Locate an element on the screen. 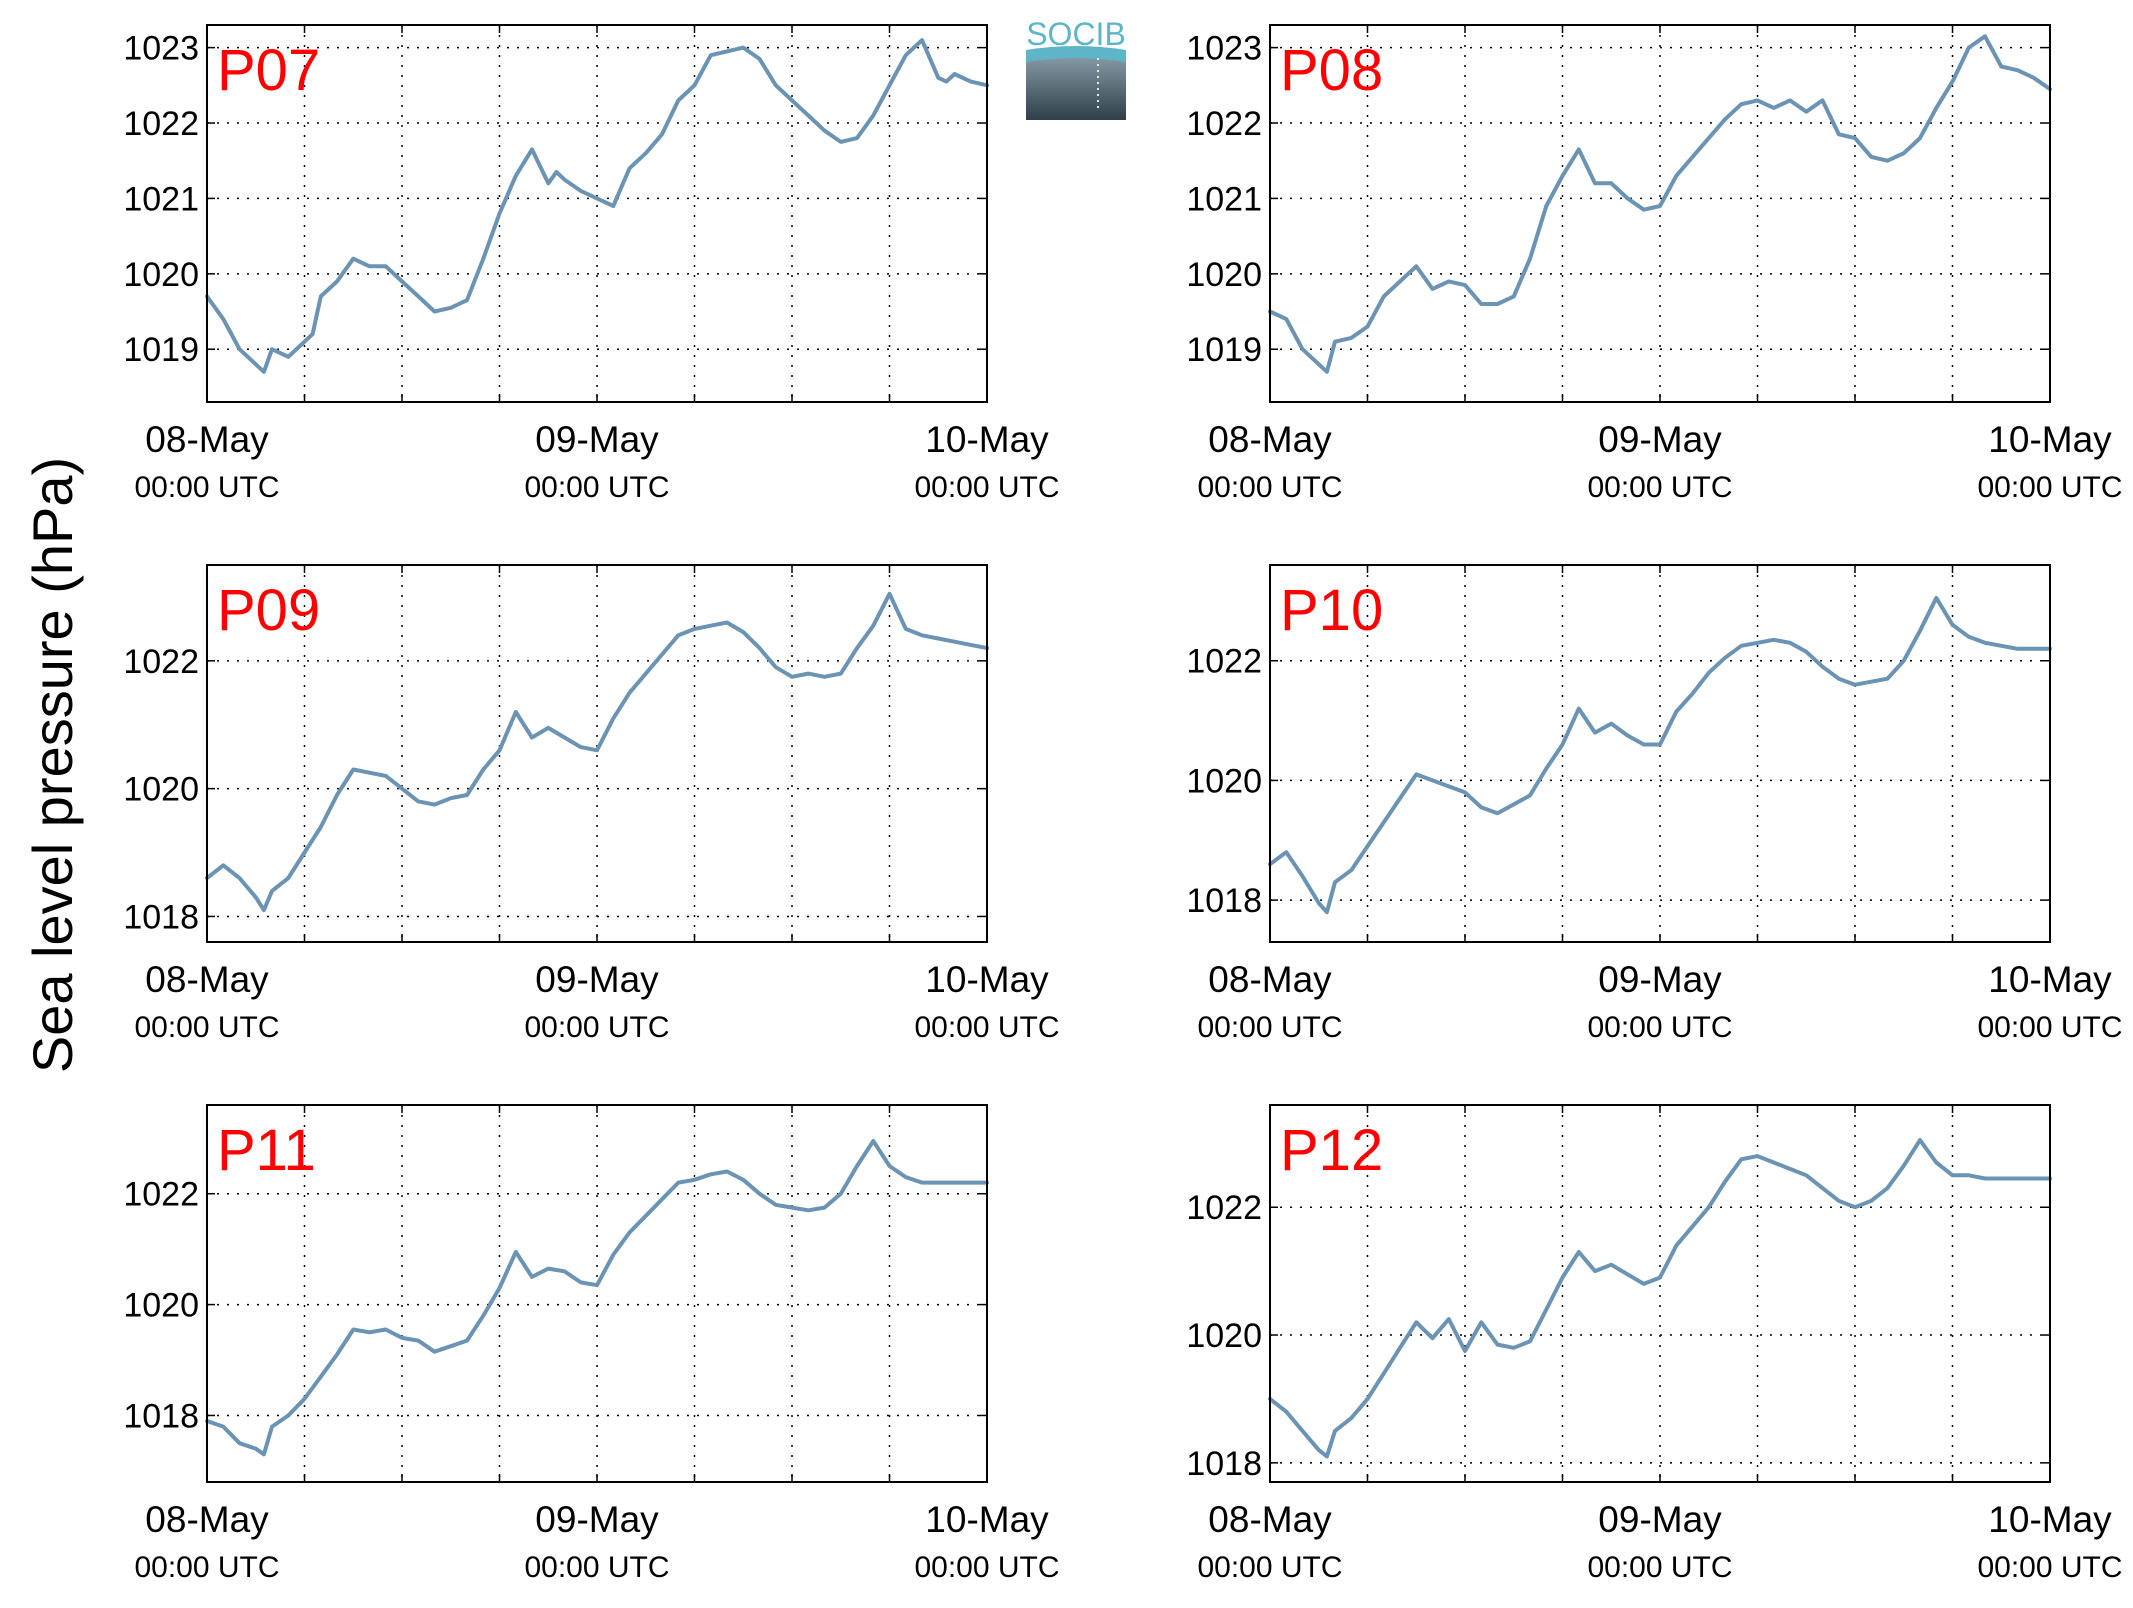 This screenshot has width=2133, height=1608. panel-label: P10 is located at coordinates (1331, 610).